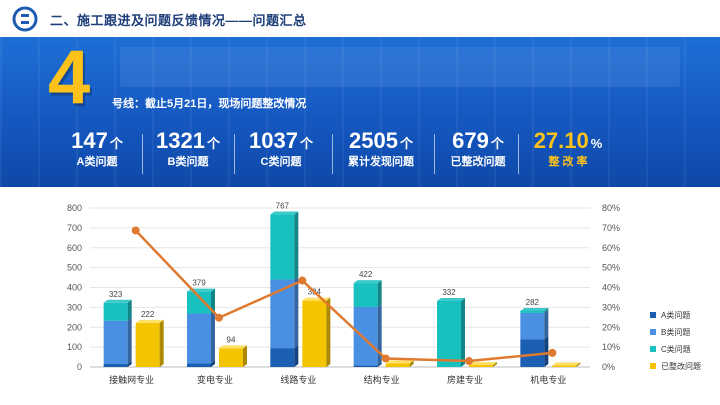 The width and height of the screenshot is (720, 405). What do you see at coordinates (74, 268) in the screenshot?
I see `y-tick-label: 500` at bounding box center [74, 268].